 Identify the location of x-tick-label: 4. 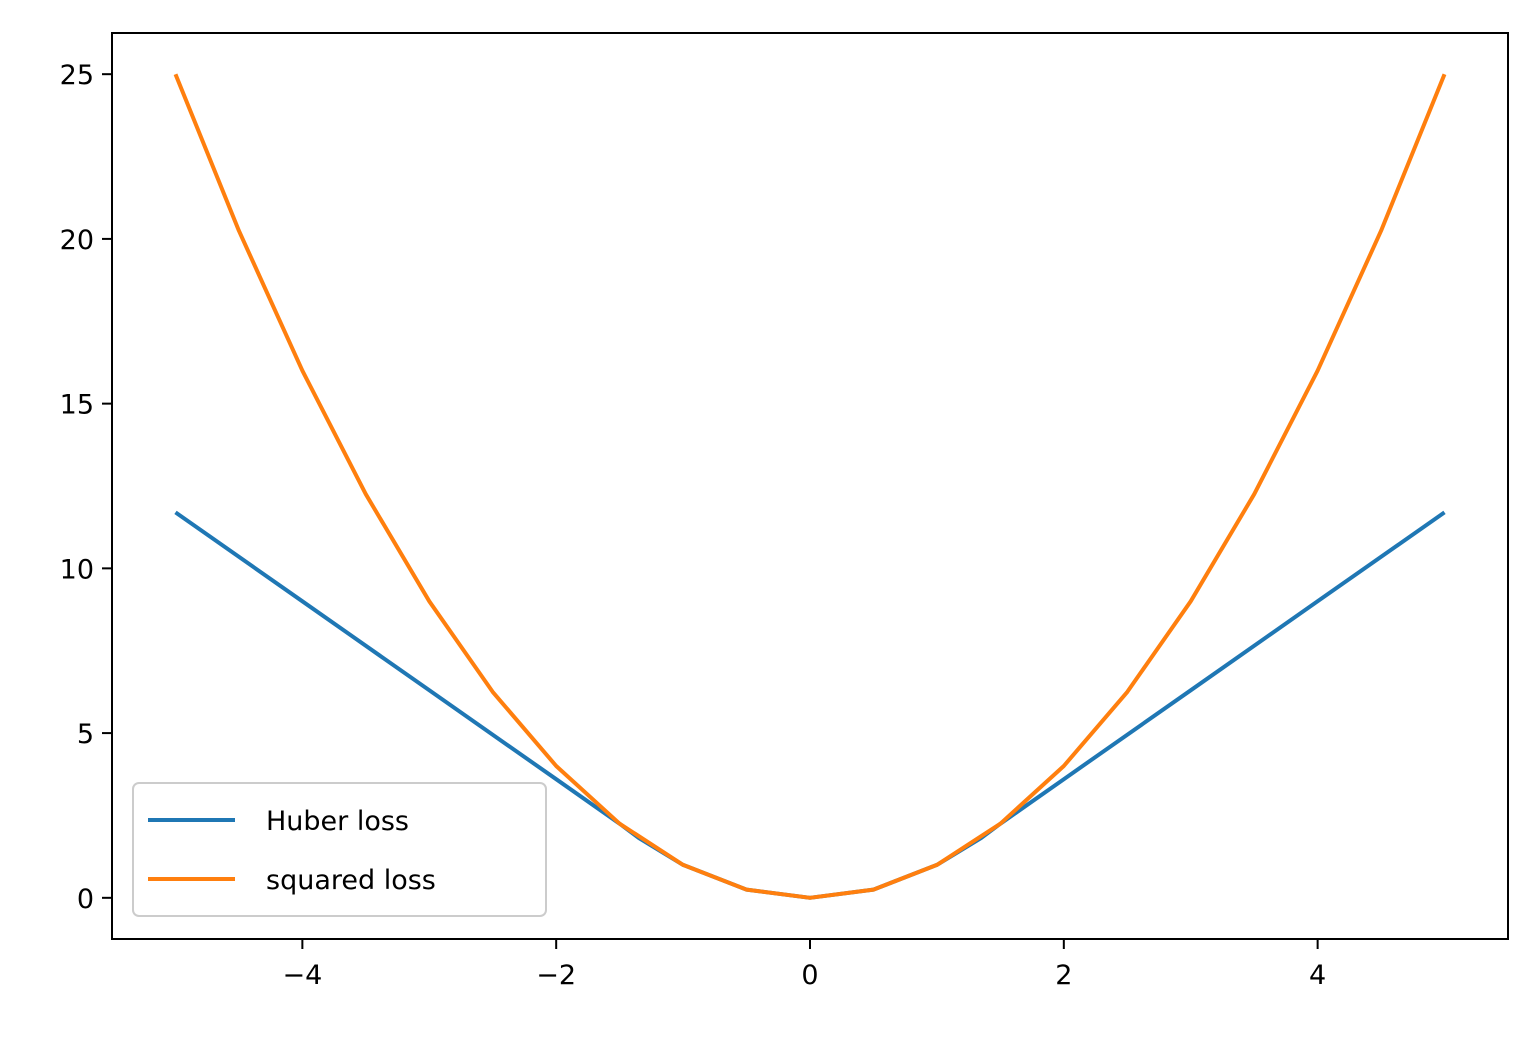
(1317, 975).